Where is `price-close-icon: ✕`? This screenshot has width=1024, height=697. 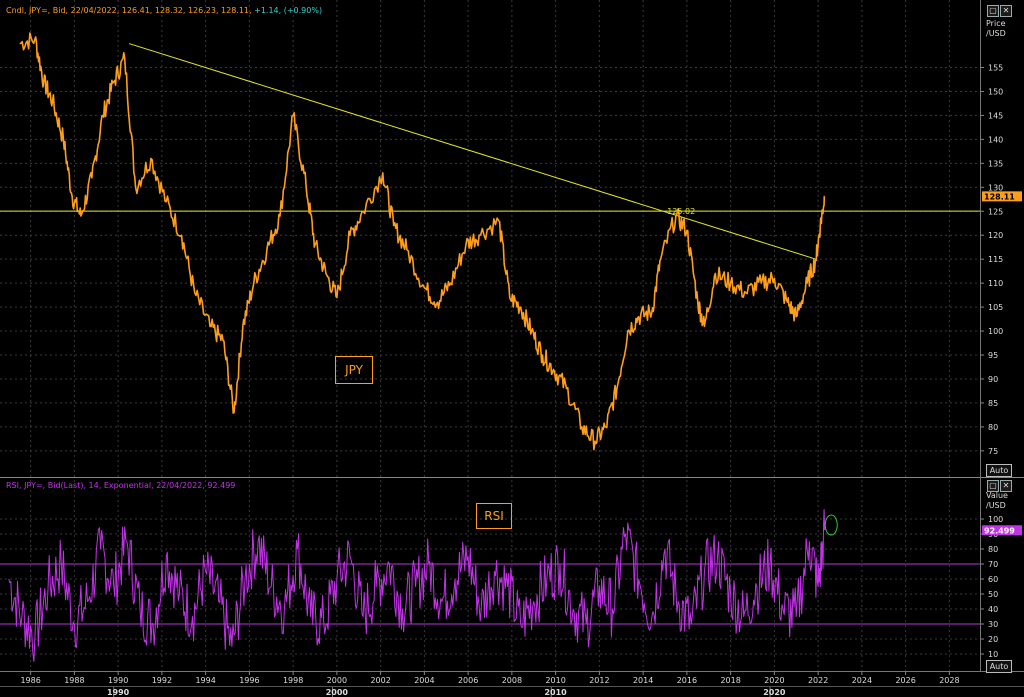 price-close-icon: ✕ is located at coordinates (1006, 11).